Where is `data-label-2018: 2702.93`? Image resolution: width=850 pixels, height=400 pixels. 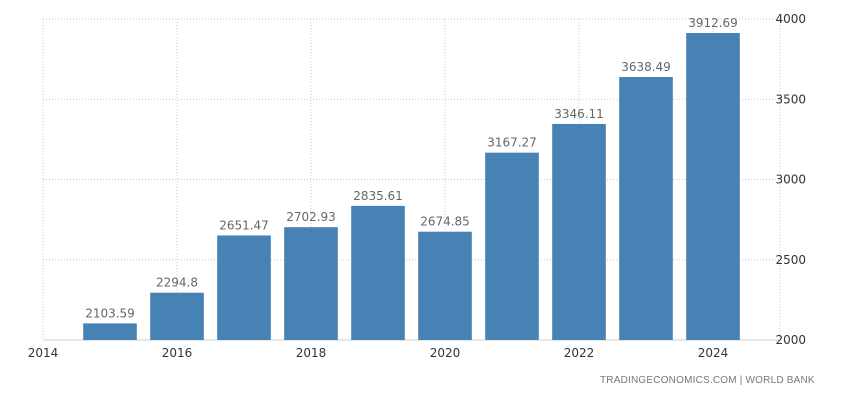 data-label-2018: 2702.93 is located at coordinates (311, 217).